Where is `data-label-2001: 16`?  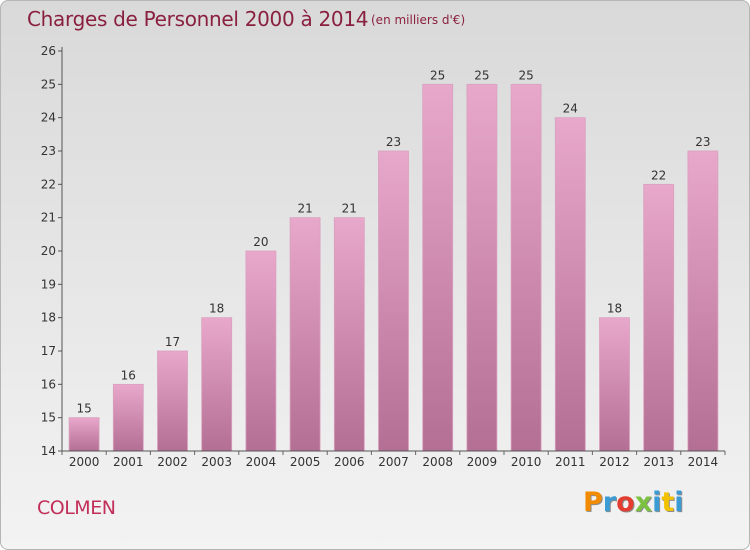 data-label-2001: 16 is located at coordinates (128, 375).